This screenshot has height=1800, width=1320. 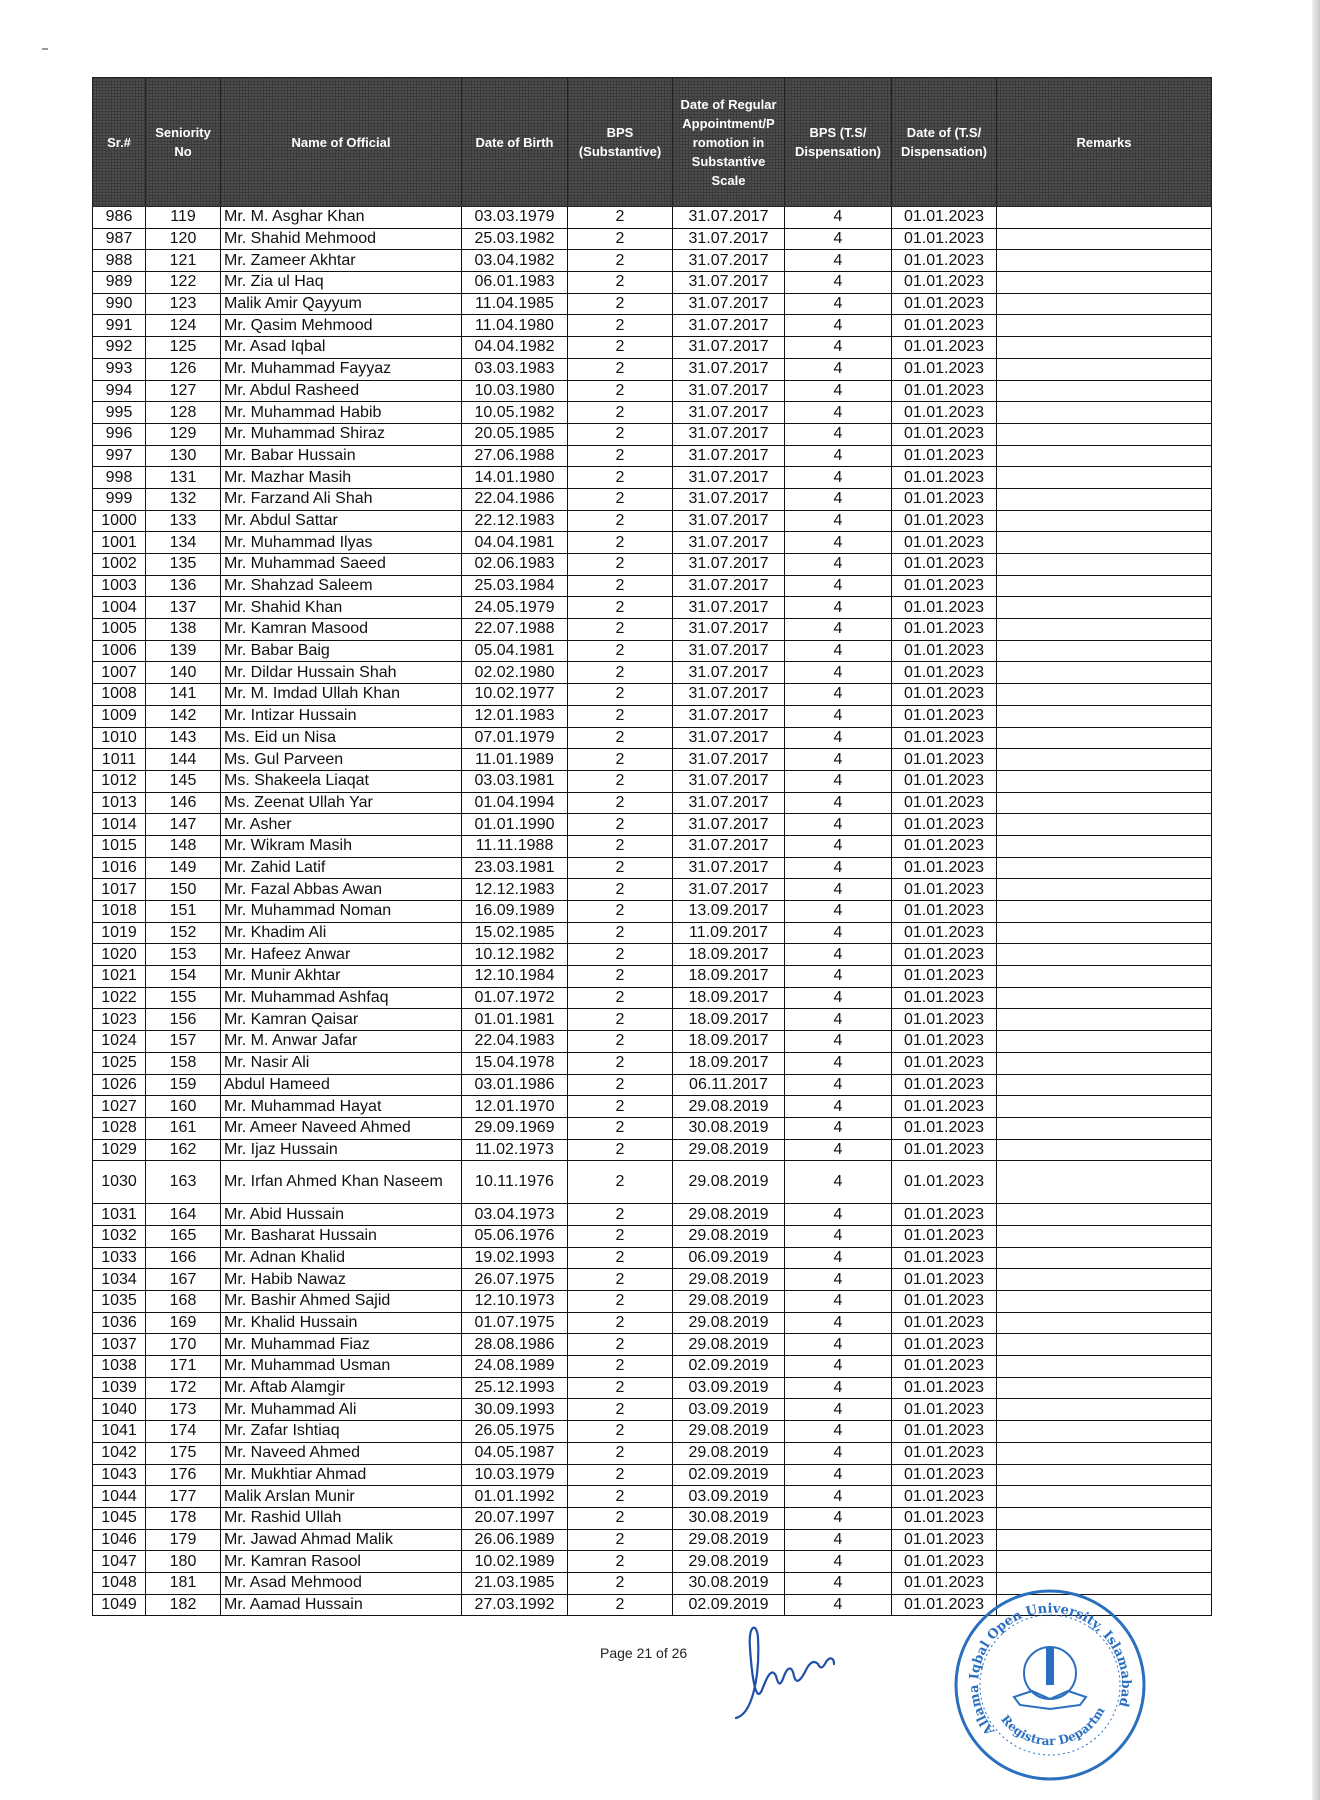 I want to click on cell-sr: 1008, so click(x=119, y=694).